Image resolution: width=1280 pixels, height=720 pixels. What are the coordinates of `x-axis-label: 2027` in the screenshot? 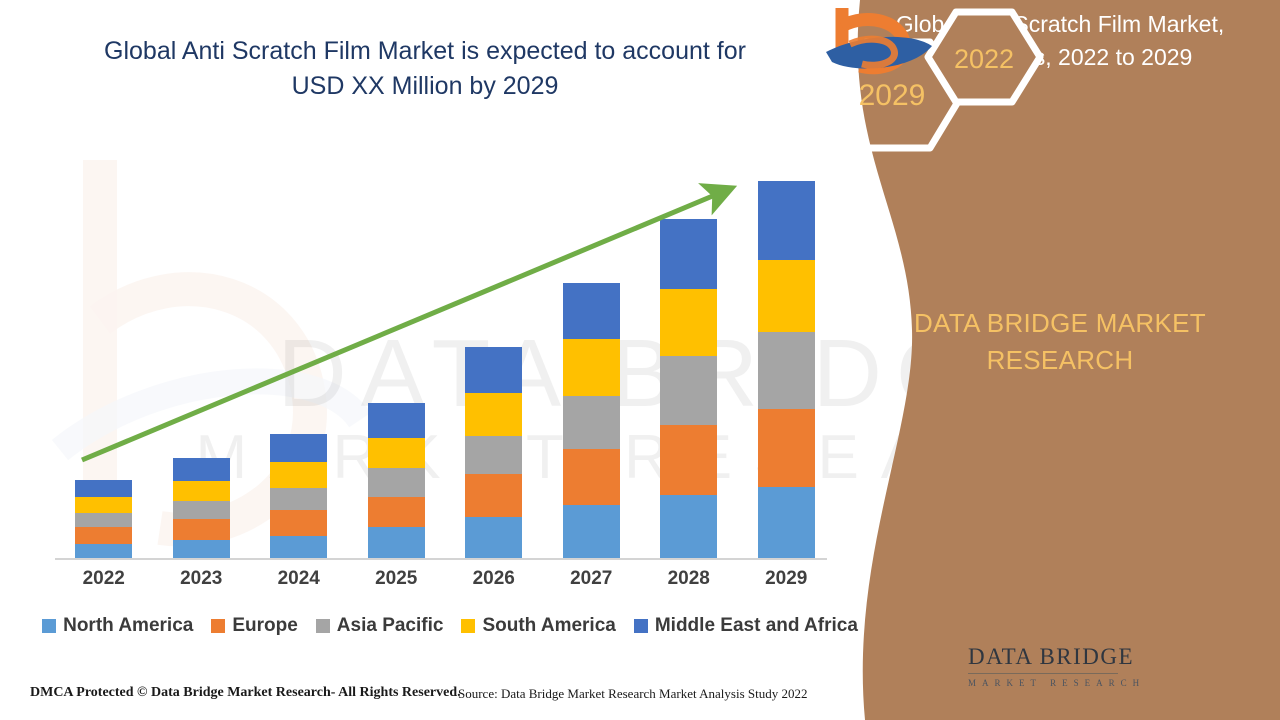 It's located at (591, 578).